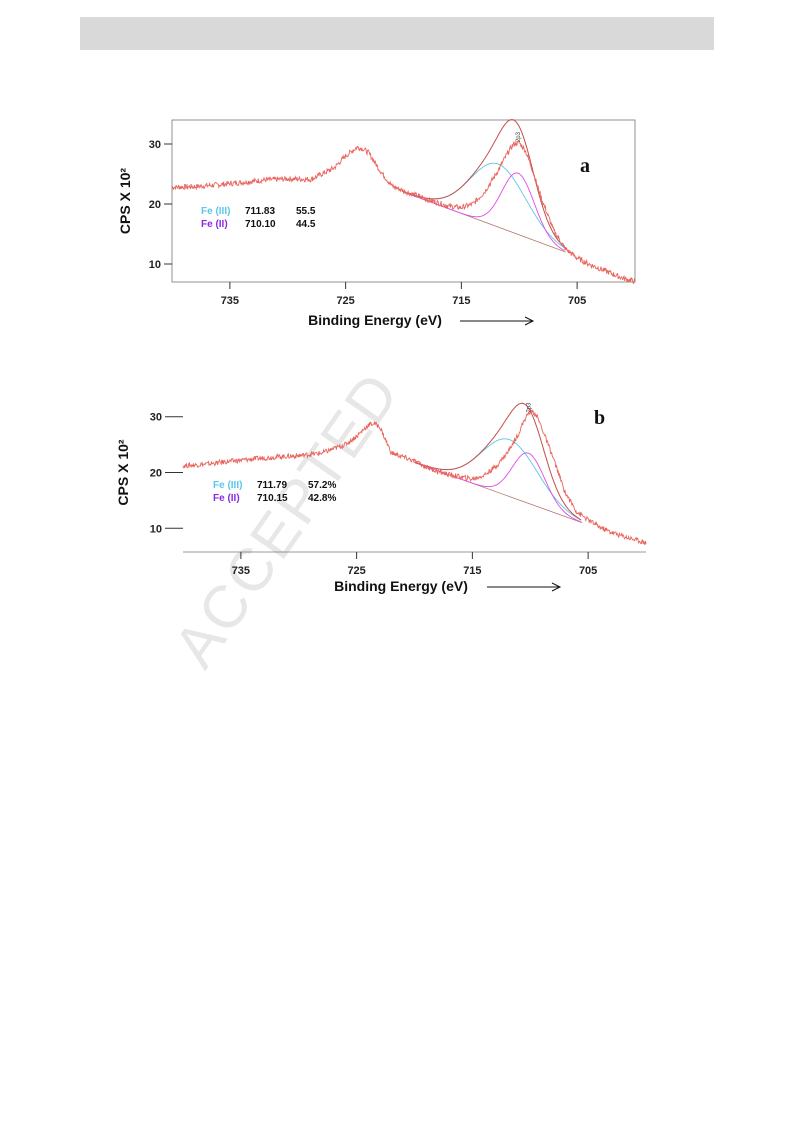 The image size is (793, 1121). What do you see at coordinates (272, 498) in the screenshot?
I see `binding-energy-value: 710.15` at bounding box center [272, 498].